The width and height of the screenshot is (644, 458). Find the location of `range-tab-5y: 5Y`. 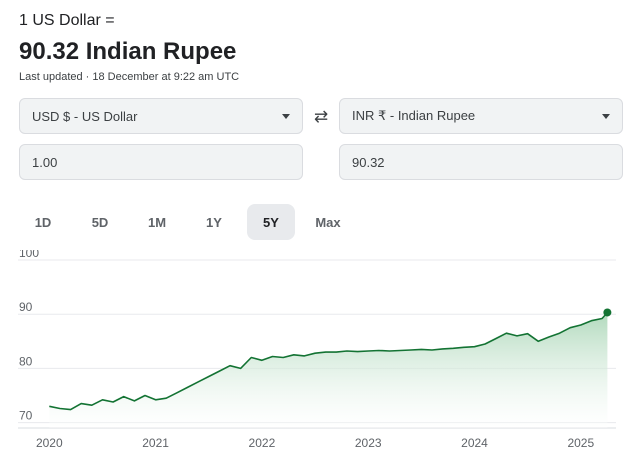

range-tab-5y: 5Y is located at coordinates (271, 222).